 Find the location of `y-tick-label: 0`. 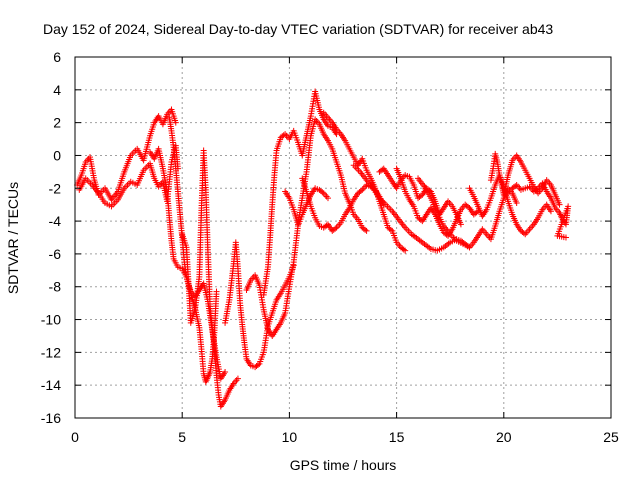

y-tick-label: 0 is located at coordinates (57, 155).